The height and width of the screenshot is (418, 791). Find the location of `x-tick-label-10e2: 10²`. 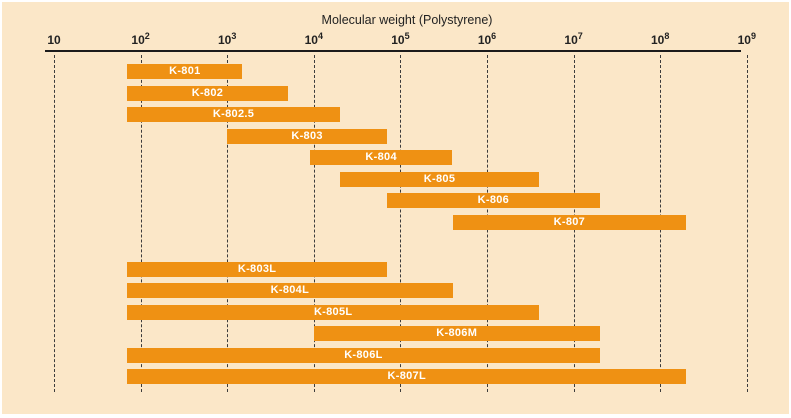

x-tick-label-10e2: 10² is located at coordinates (140, 39).